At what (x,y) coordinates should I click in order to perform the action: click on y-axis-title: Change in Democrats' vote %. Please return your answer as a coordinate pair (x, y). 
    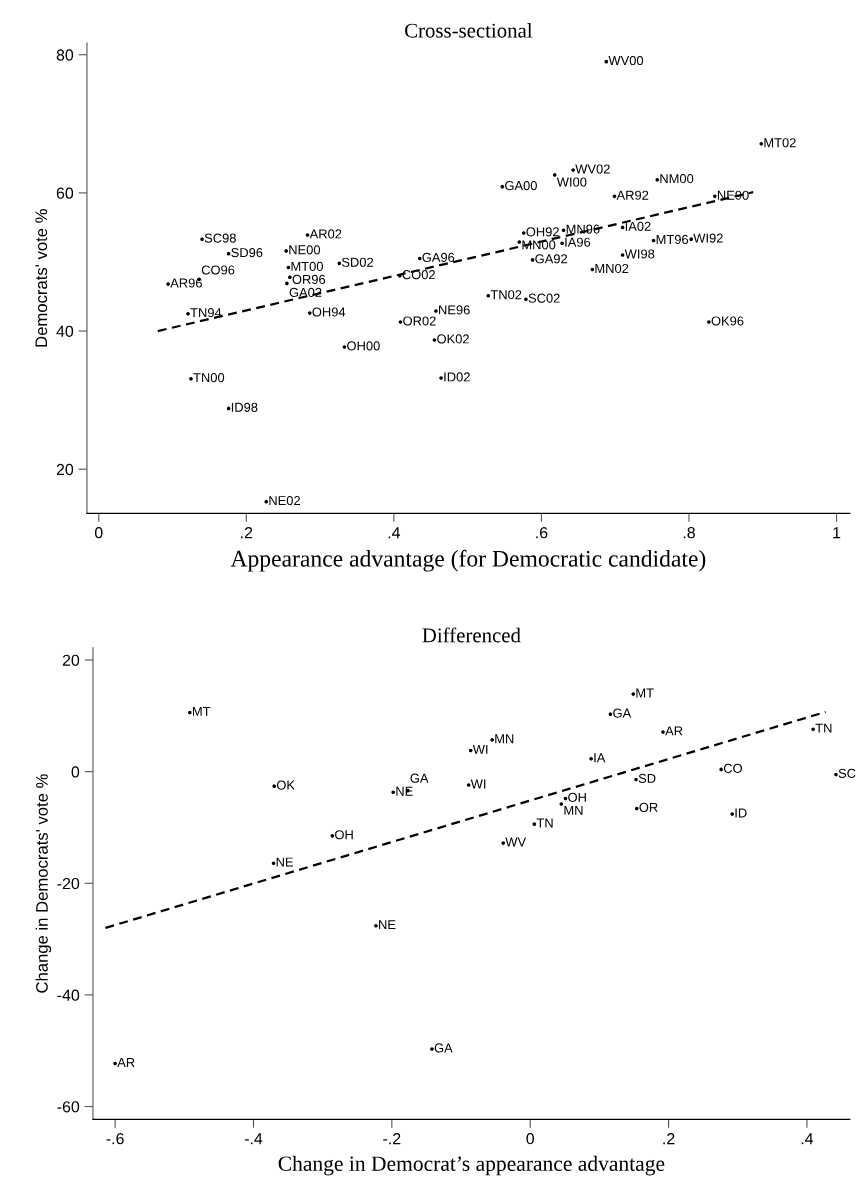
    Looking at the image, I should click on (43, 883).